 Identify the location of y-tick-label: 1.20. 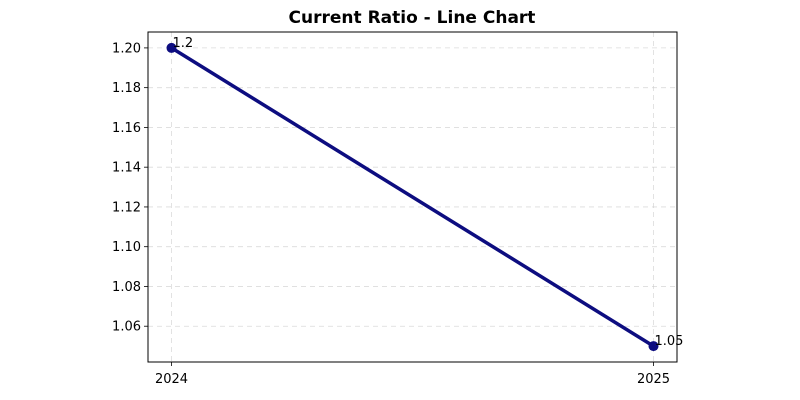
(126, 48).